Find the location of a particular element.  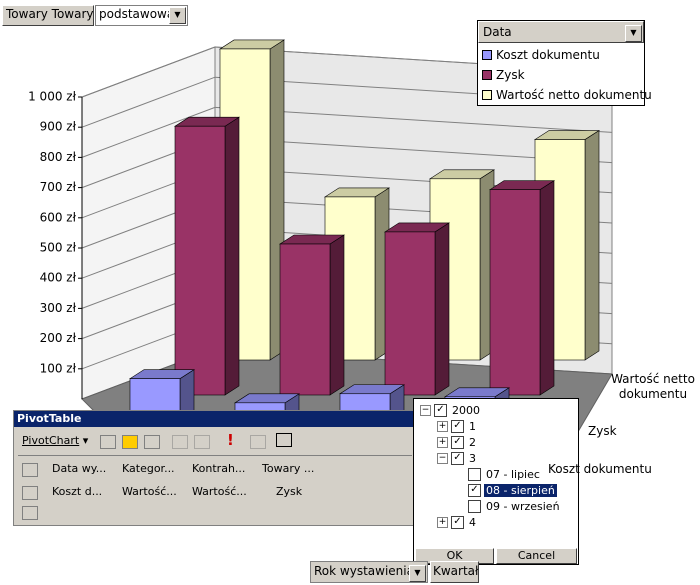

tree-label: 2 is located at coordinates (472, 442).